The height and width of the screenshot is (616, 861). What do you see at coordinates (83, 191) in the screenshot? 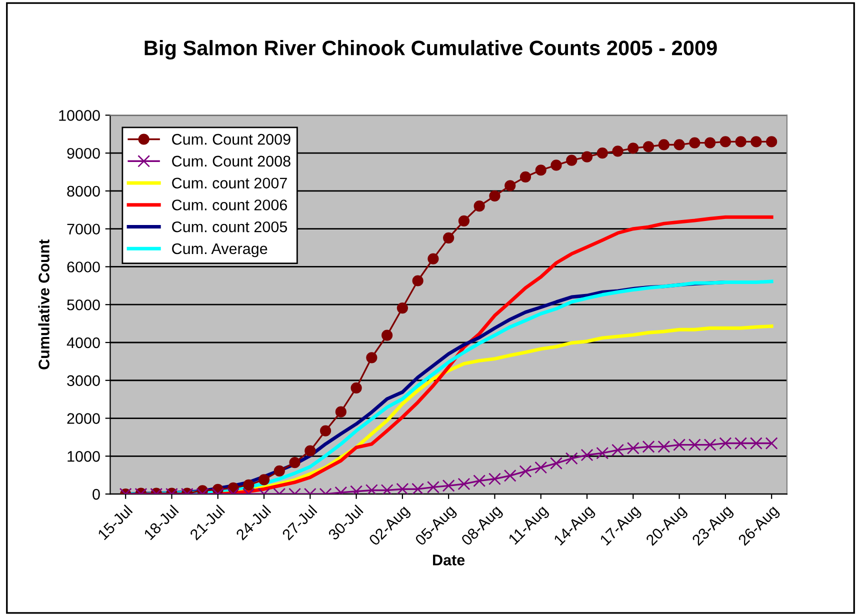
I see `y-tick-label: 8000` at bounding box center [83, 191].